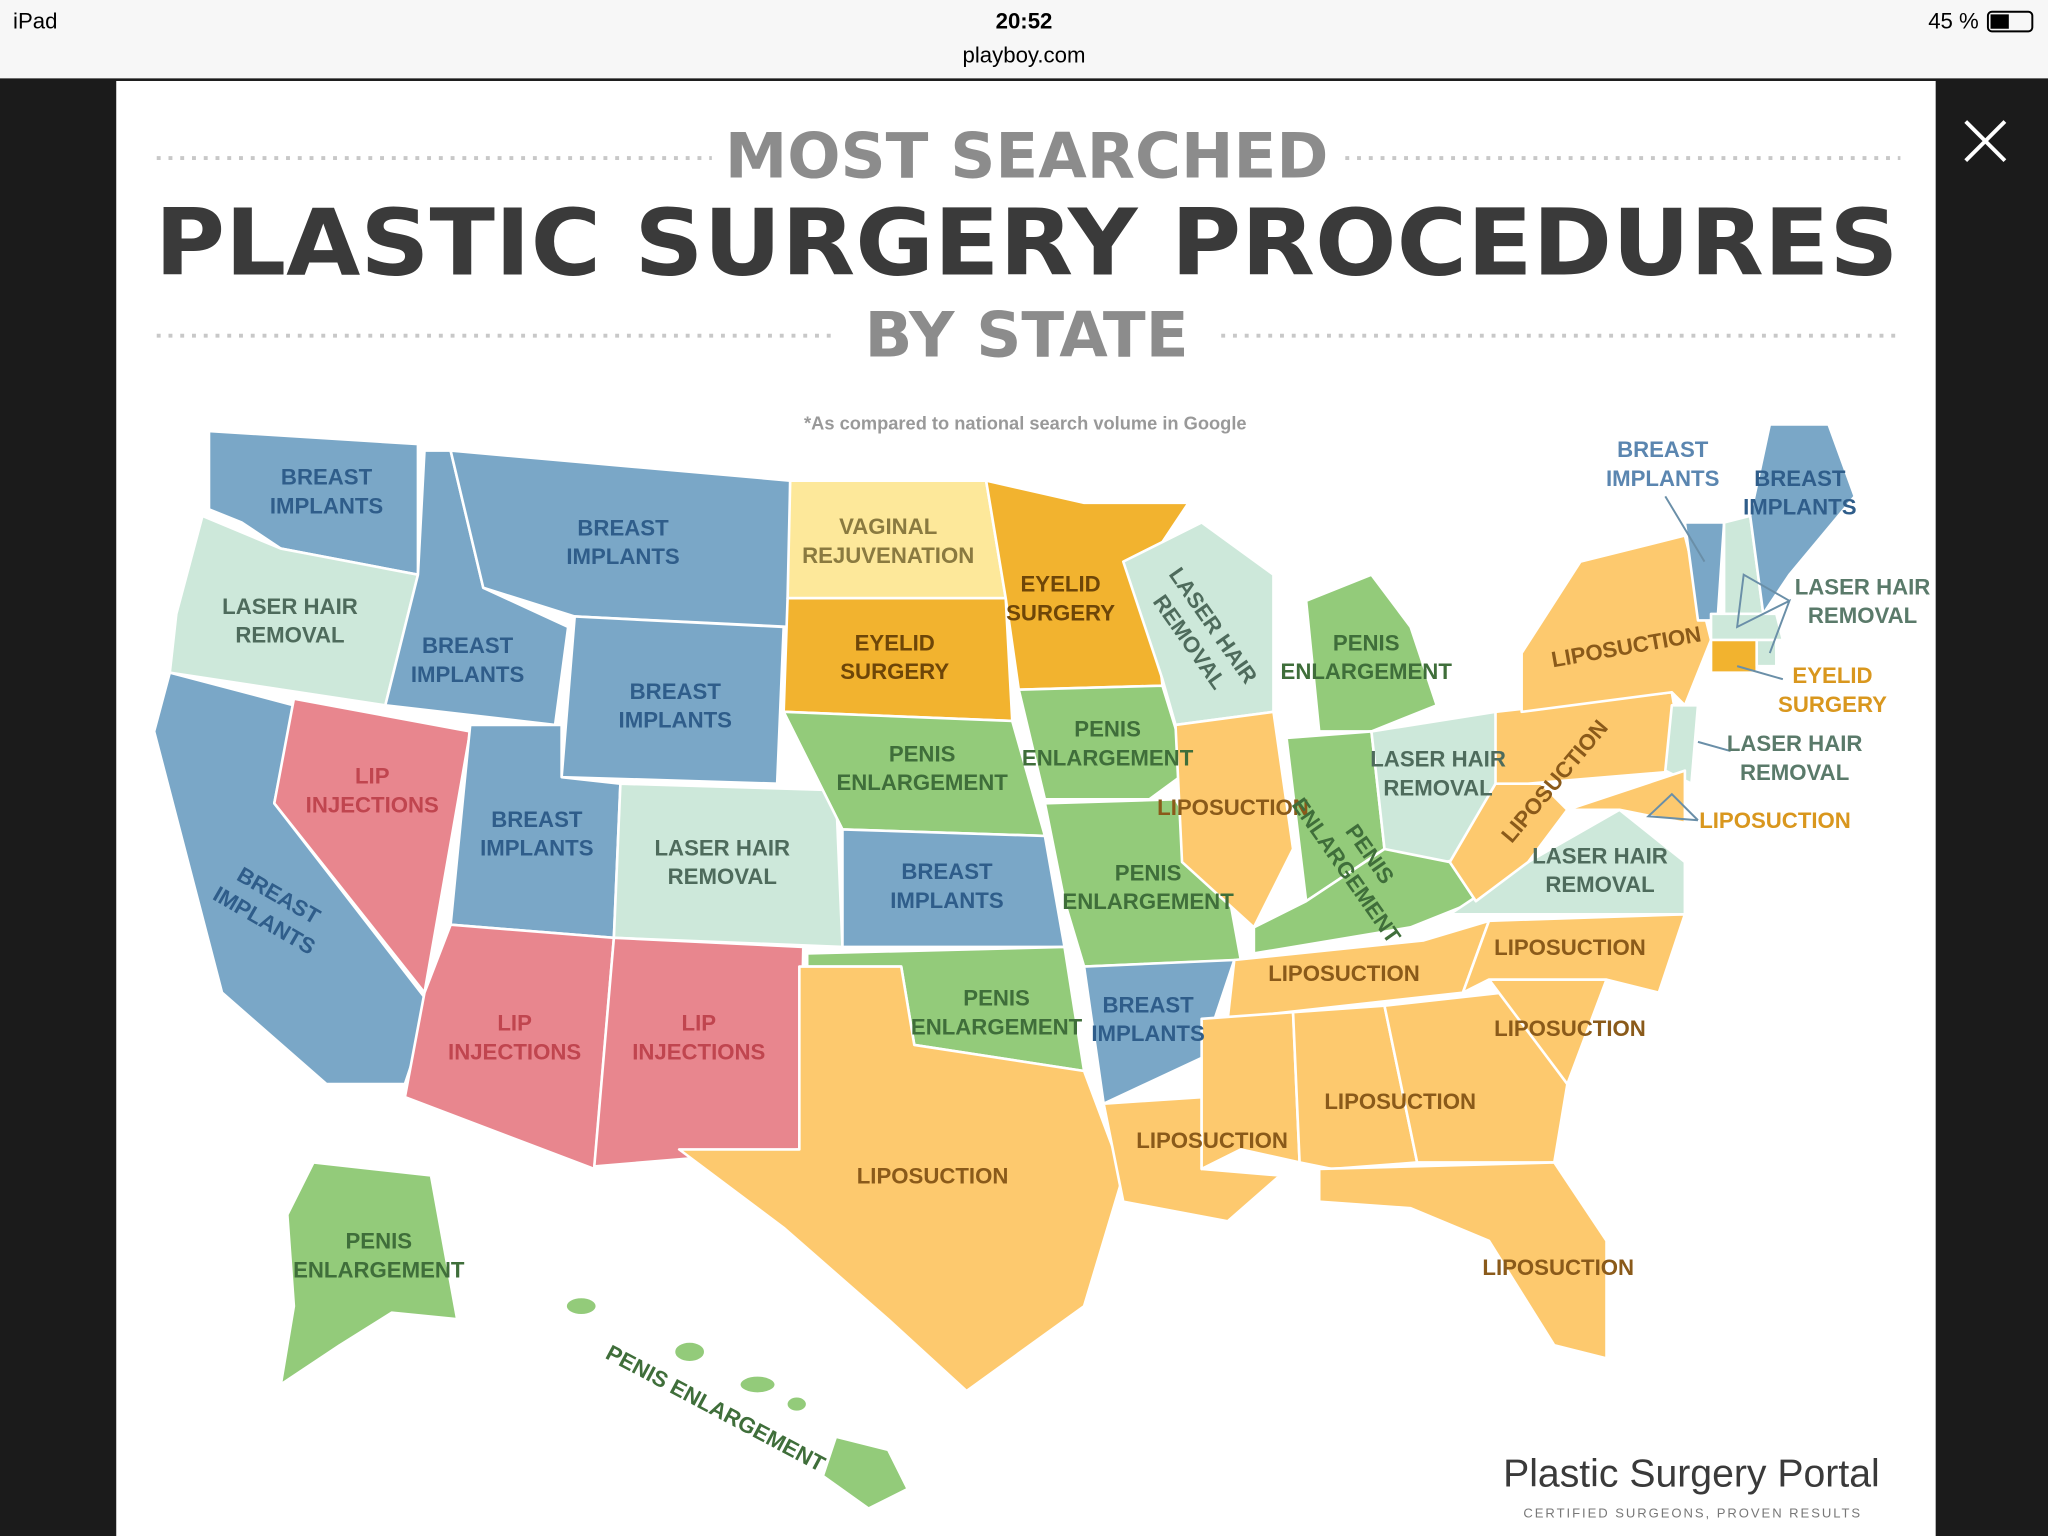 Image resolution: width=2048 pixels, height=1536 pixels. I want to click on battery-level, so click(1999, 21).